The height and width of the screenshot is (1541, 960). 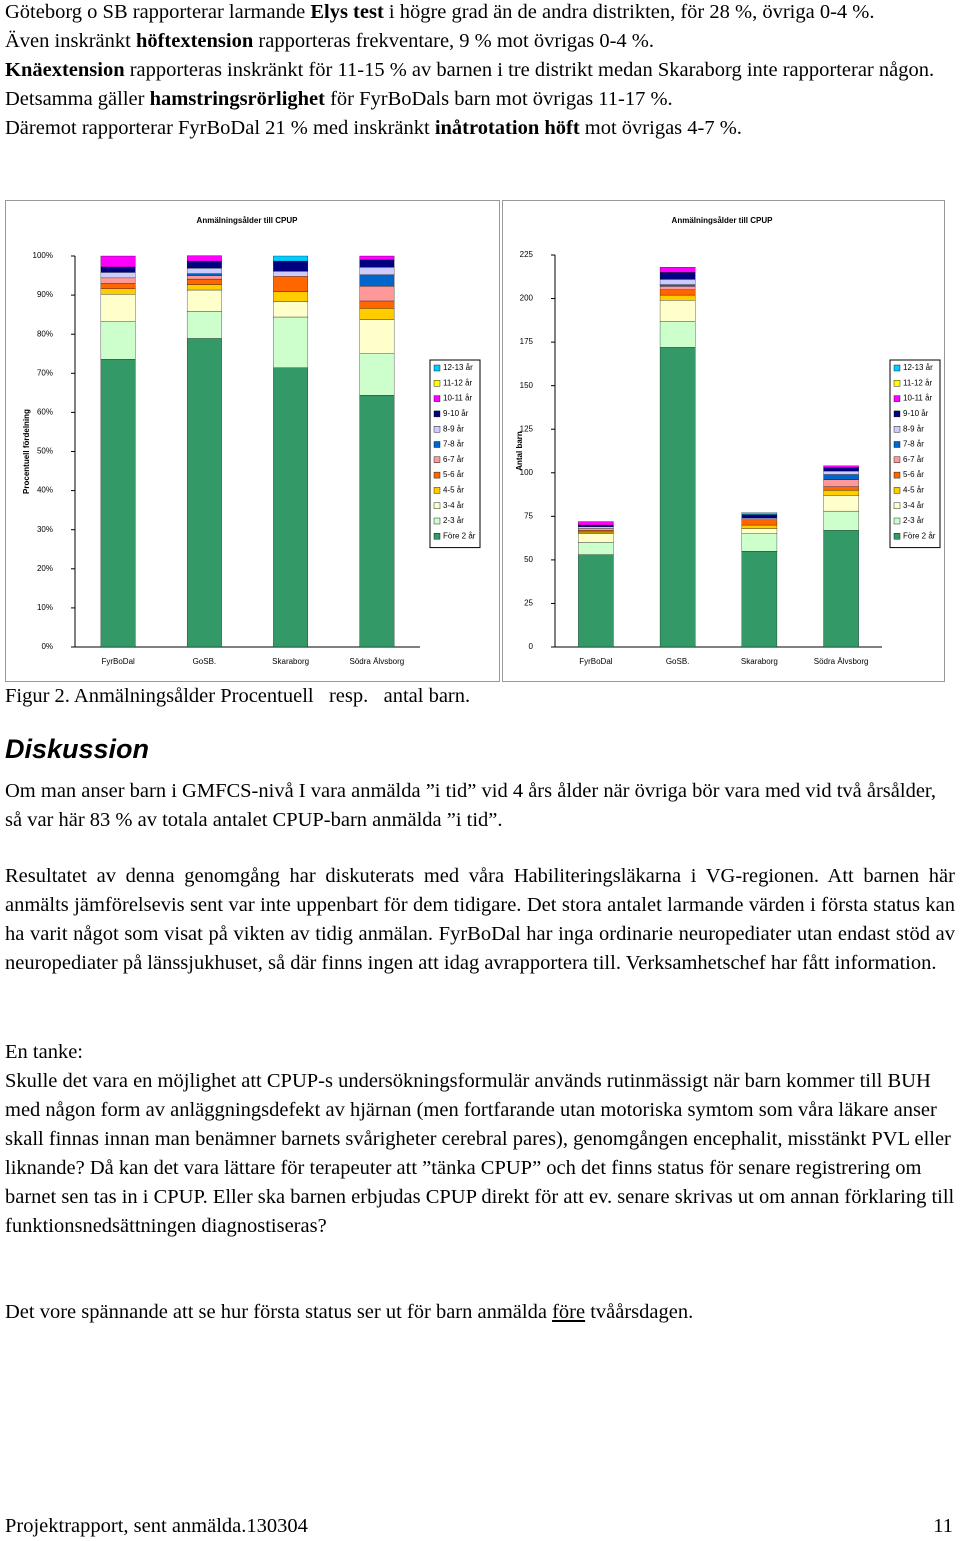 I want to click on legend-label: 2-3 år, so click(x=913, y=520).